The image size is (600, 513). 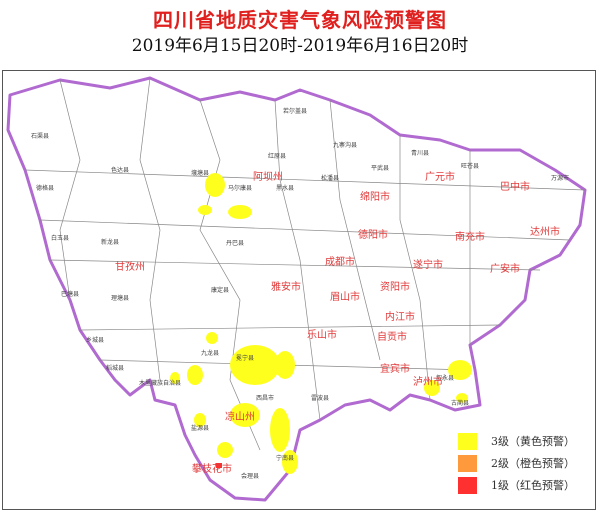 I want to click on city-label: 阿坝州, so click(x=268, y=177).